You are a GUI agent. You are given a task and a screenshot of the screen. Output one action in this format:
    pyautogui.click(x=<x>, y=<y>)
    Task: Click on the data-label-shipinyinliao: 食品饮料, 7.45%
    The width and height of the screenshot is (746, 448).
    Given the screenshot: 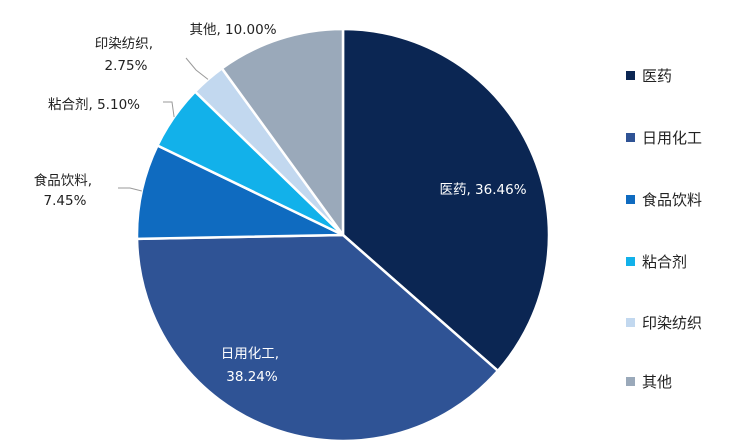 What is the action you would take?
    pyautogui.click(x=65, y=190)
    